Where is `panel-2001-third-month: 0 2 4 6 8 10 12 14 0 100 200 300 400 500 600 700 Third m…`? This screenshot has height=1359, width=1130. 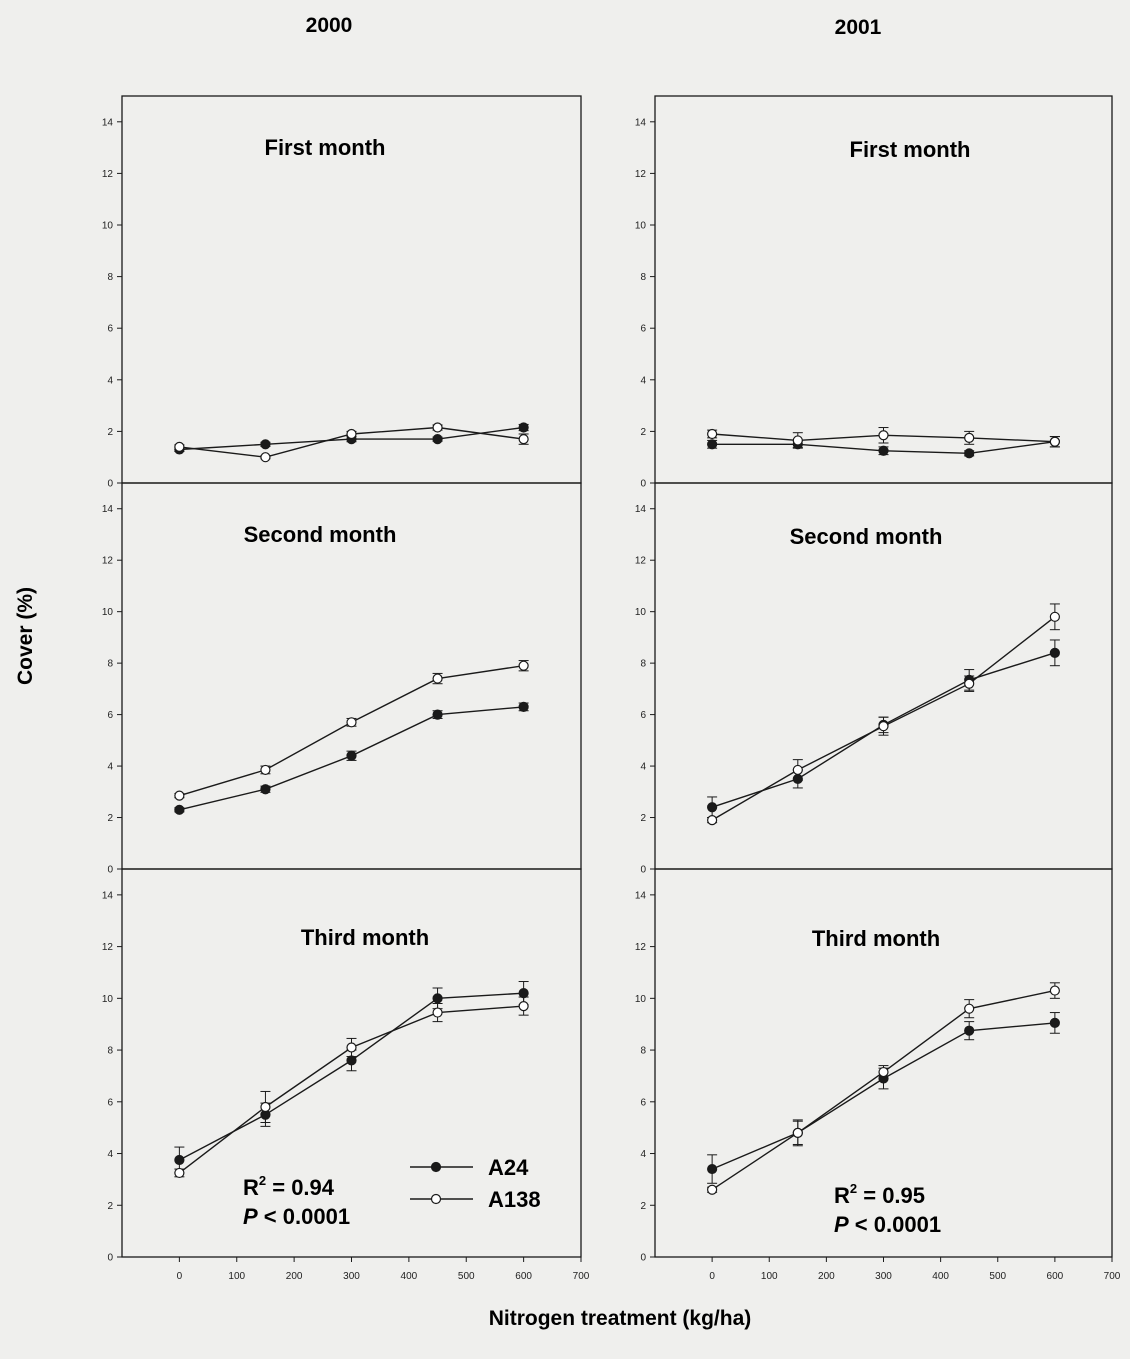 panel-2001-third-month: 0 2 4 6 8 10 12 14 0 100 200 300 400 500 600 700 Third m… is located at coordinates (878, 1075).